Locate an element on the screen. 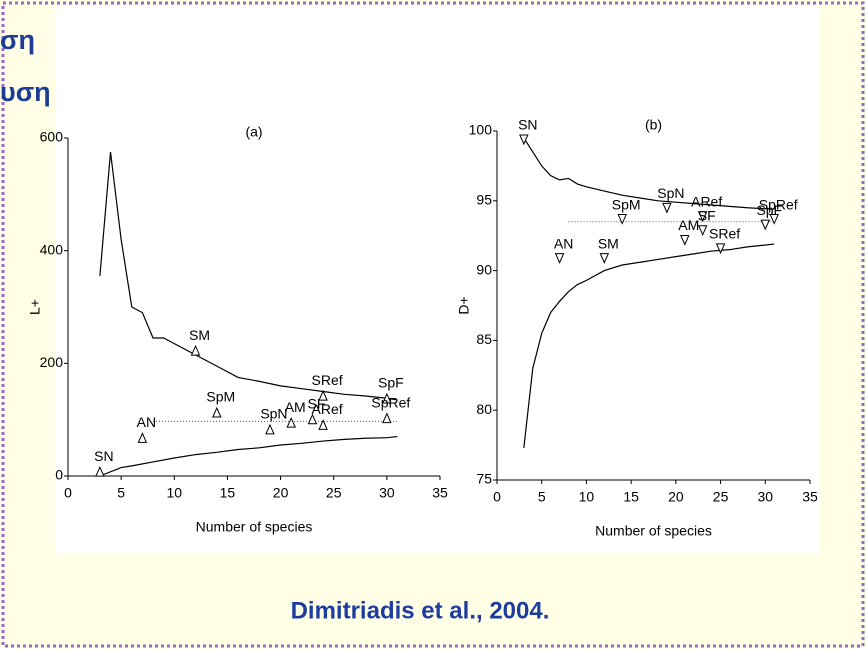 The image size is (866, 649). y-tick-label: 400 is located at coordinates (52, 249).